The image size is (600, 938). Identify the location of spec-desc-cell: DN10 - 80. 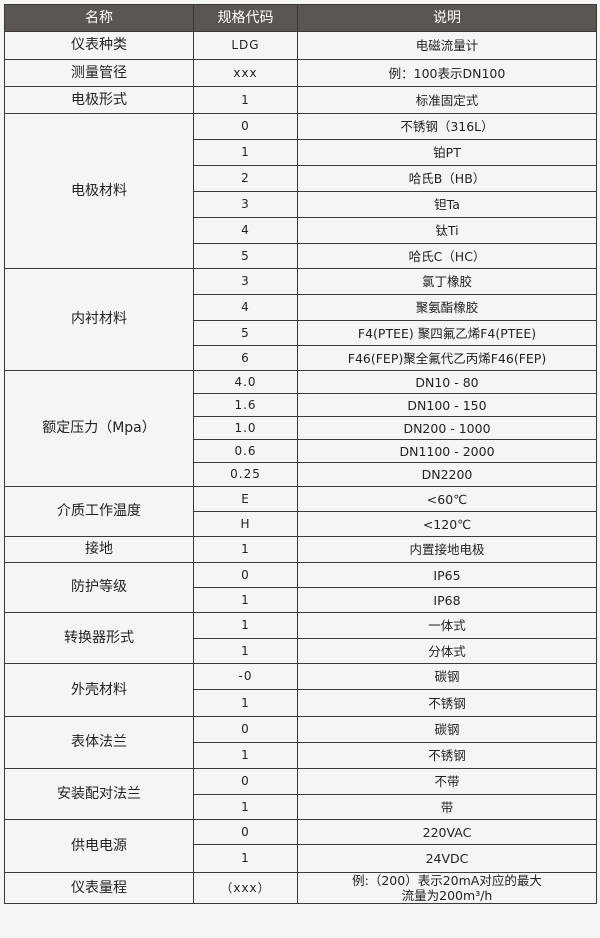
(447, 382).